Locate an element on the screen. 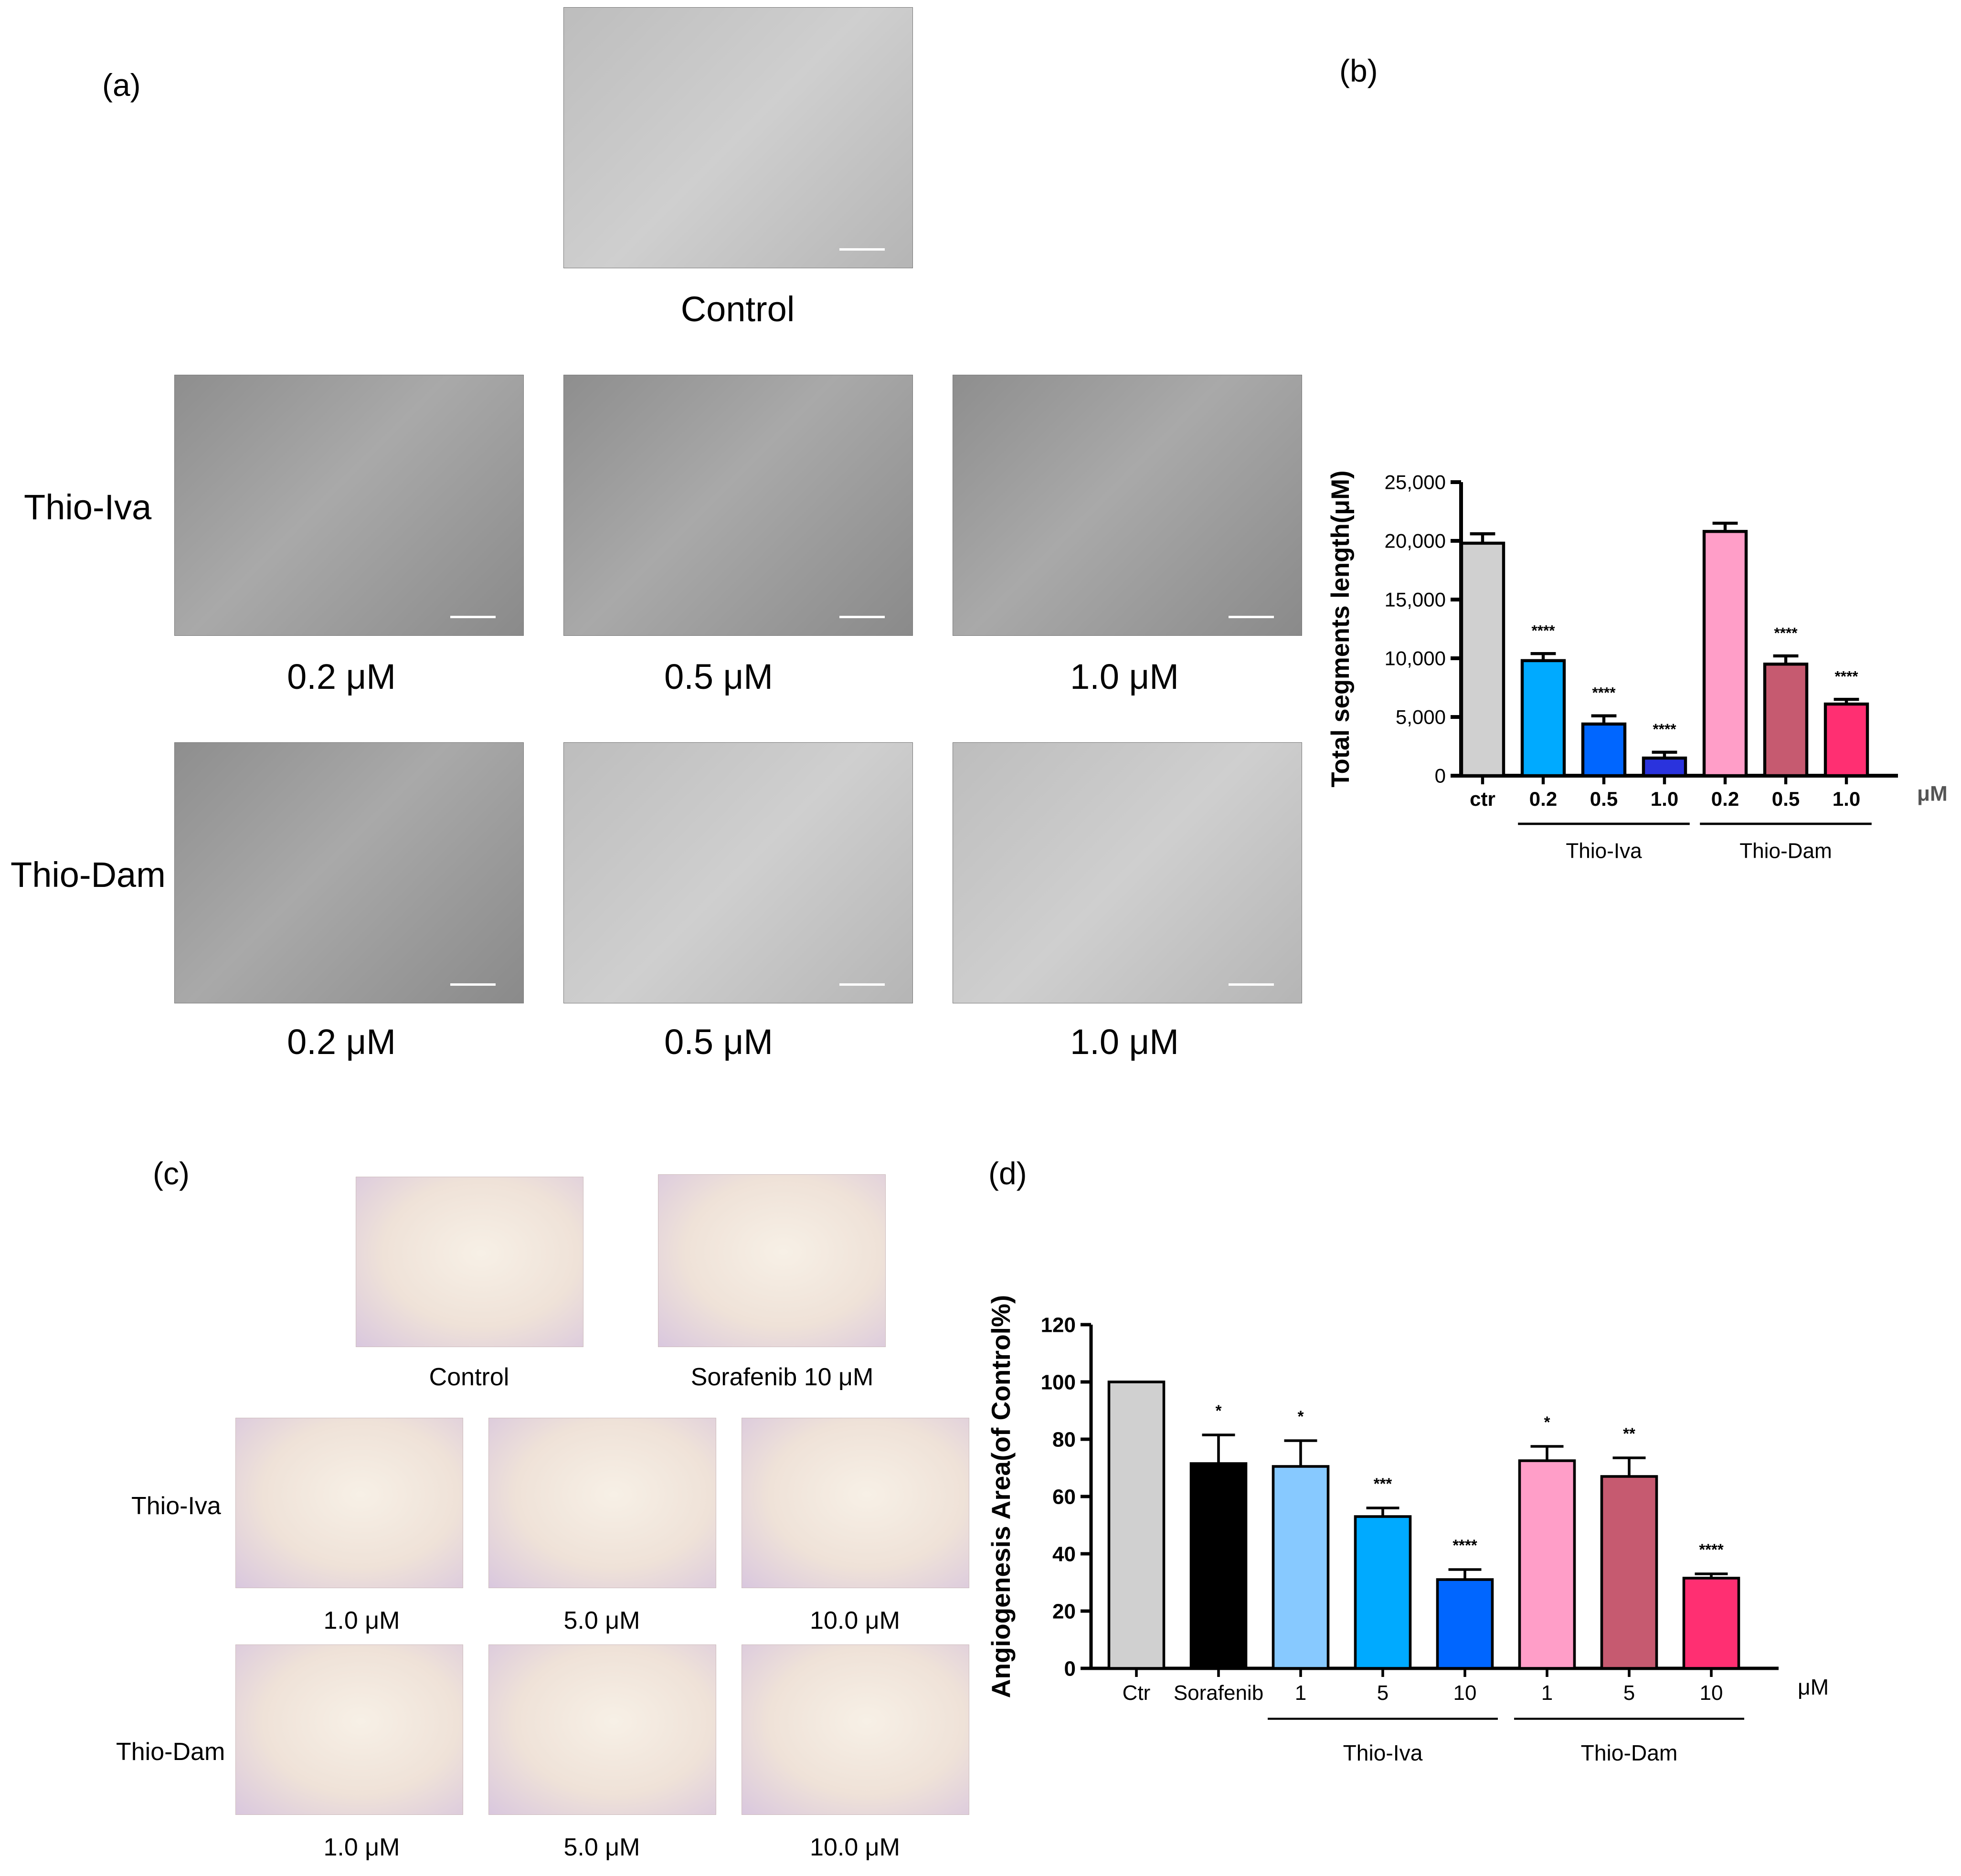  caption-cam-thio-iva-10.0: 10.0 μM is located at coordinates (855, 1620).